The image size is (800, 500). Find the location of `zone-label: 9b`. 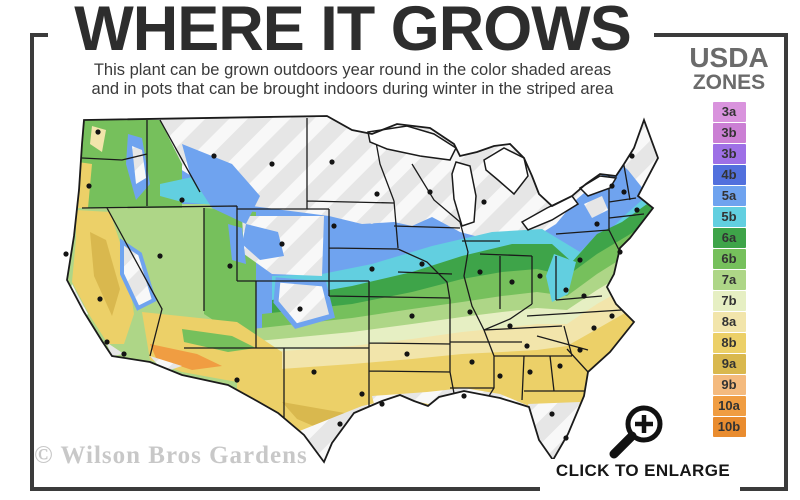

zone-label: 9b is located at coordinates (729, 384).